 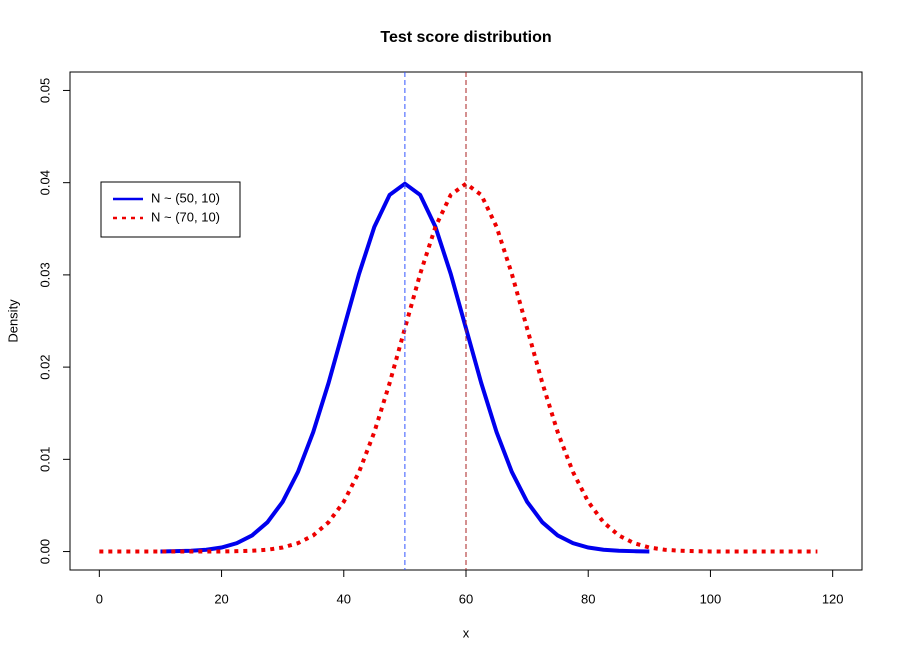 What do you see at coordinates (588, 598) in the screenshot?
I see `x-tick-label: 80` at bounding box center [588, 598].